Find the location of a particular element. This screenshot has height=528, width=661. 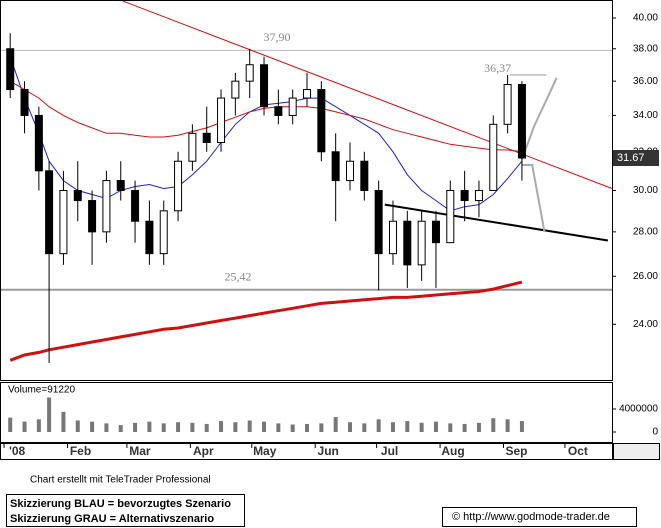

moving-average is located at coordinates (266, 321).